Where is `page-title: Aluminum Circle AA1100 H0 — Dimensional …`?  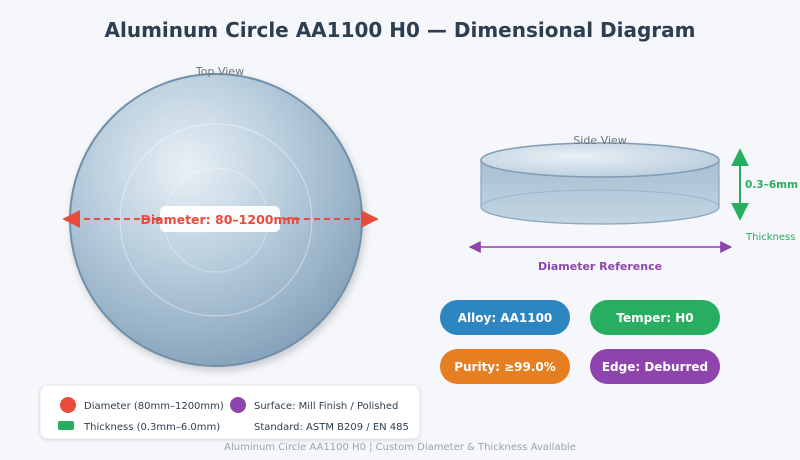
page-title: Aluminum Circle AA1100 H0 — Dimensional … is located at coordinates (400, 30).